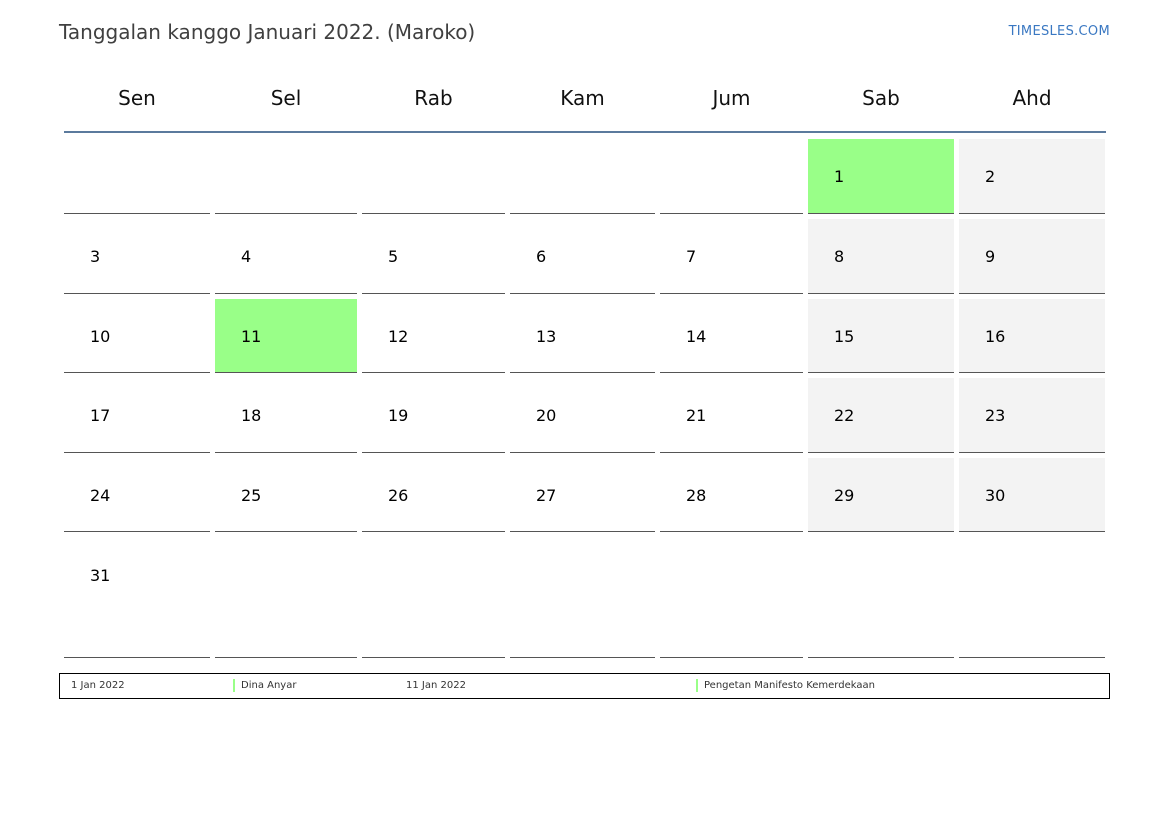 This screenshot has width=1169, height=827. I want to click on day-cell-31: 31, so click(137, 597).